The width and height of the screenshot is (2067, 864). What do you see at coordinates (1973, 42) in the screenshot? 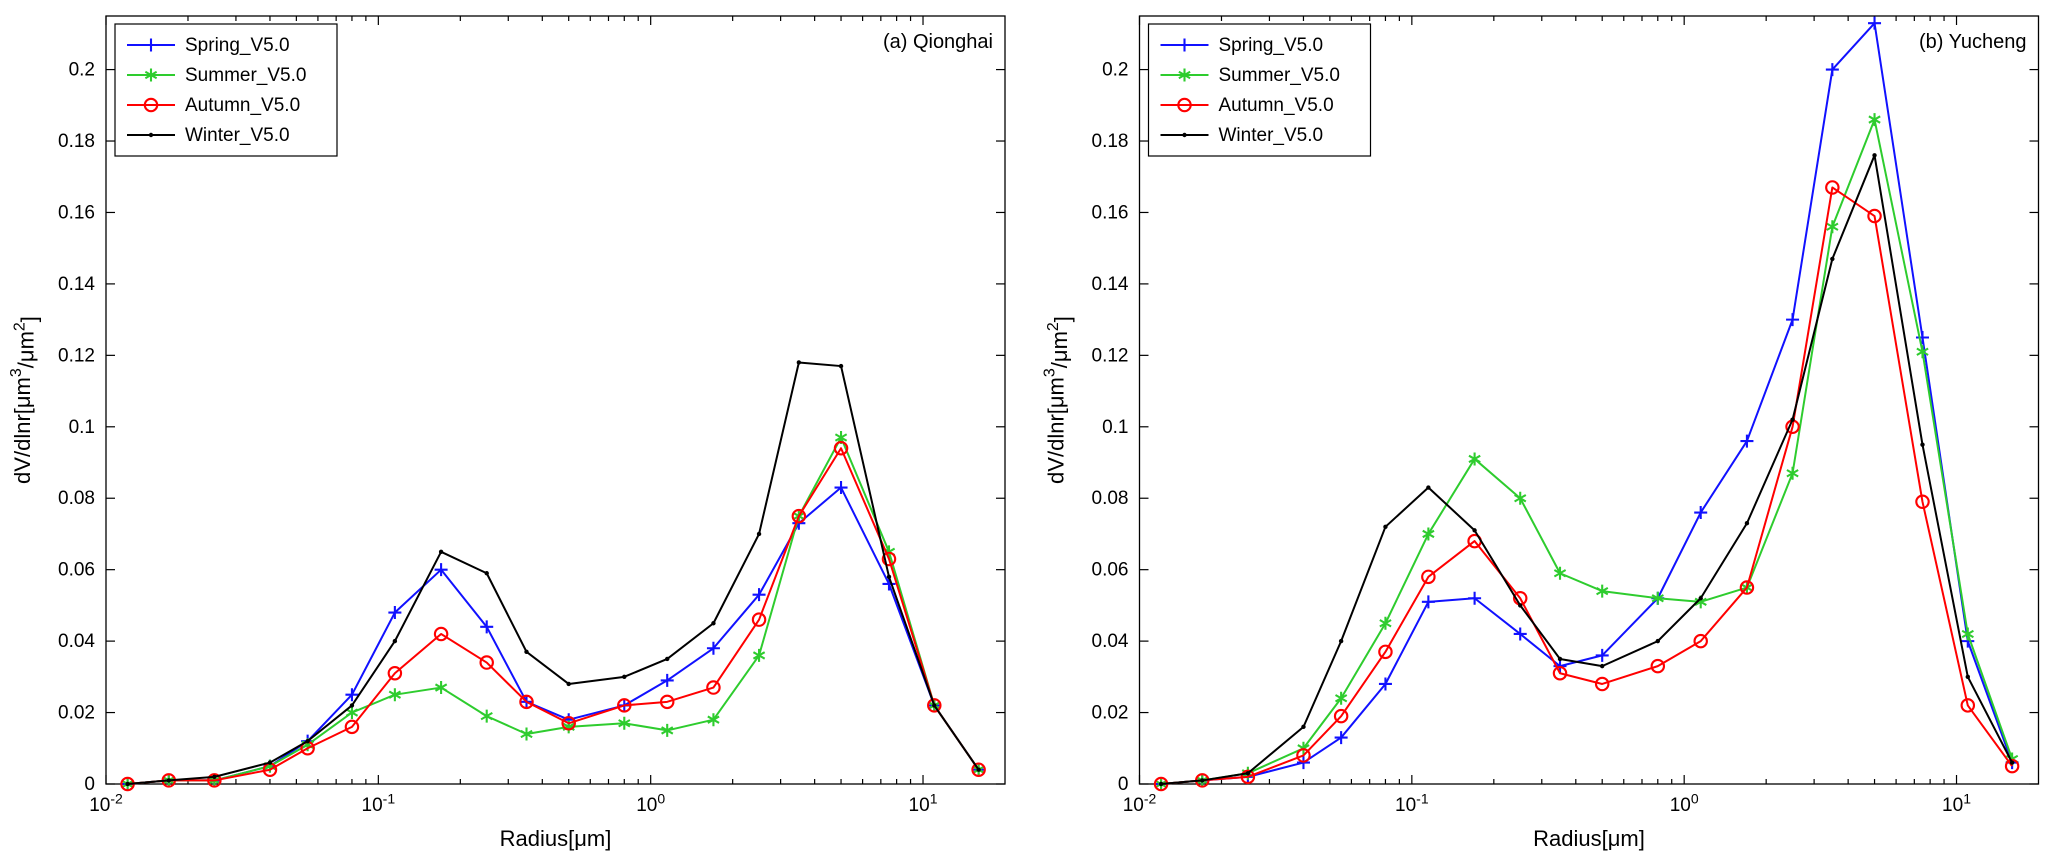
I see `panel-label: (b) Yucheng` at bounding box center [1973, 42].